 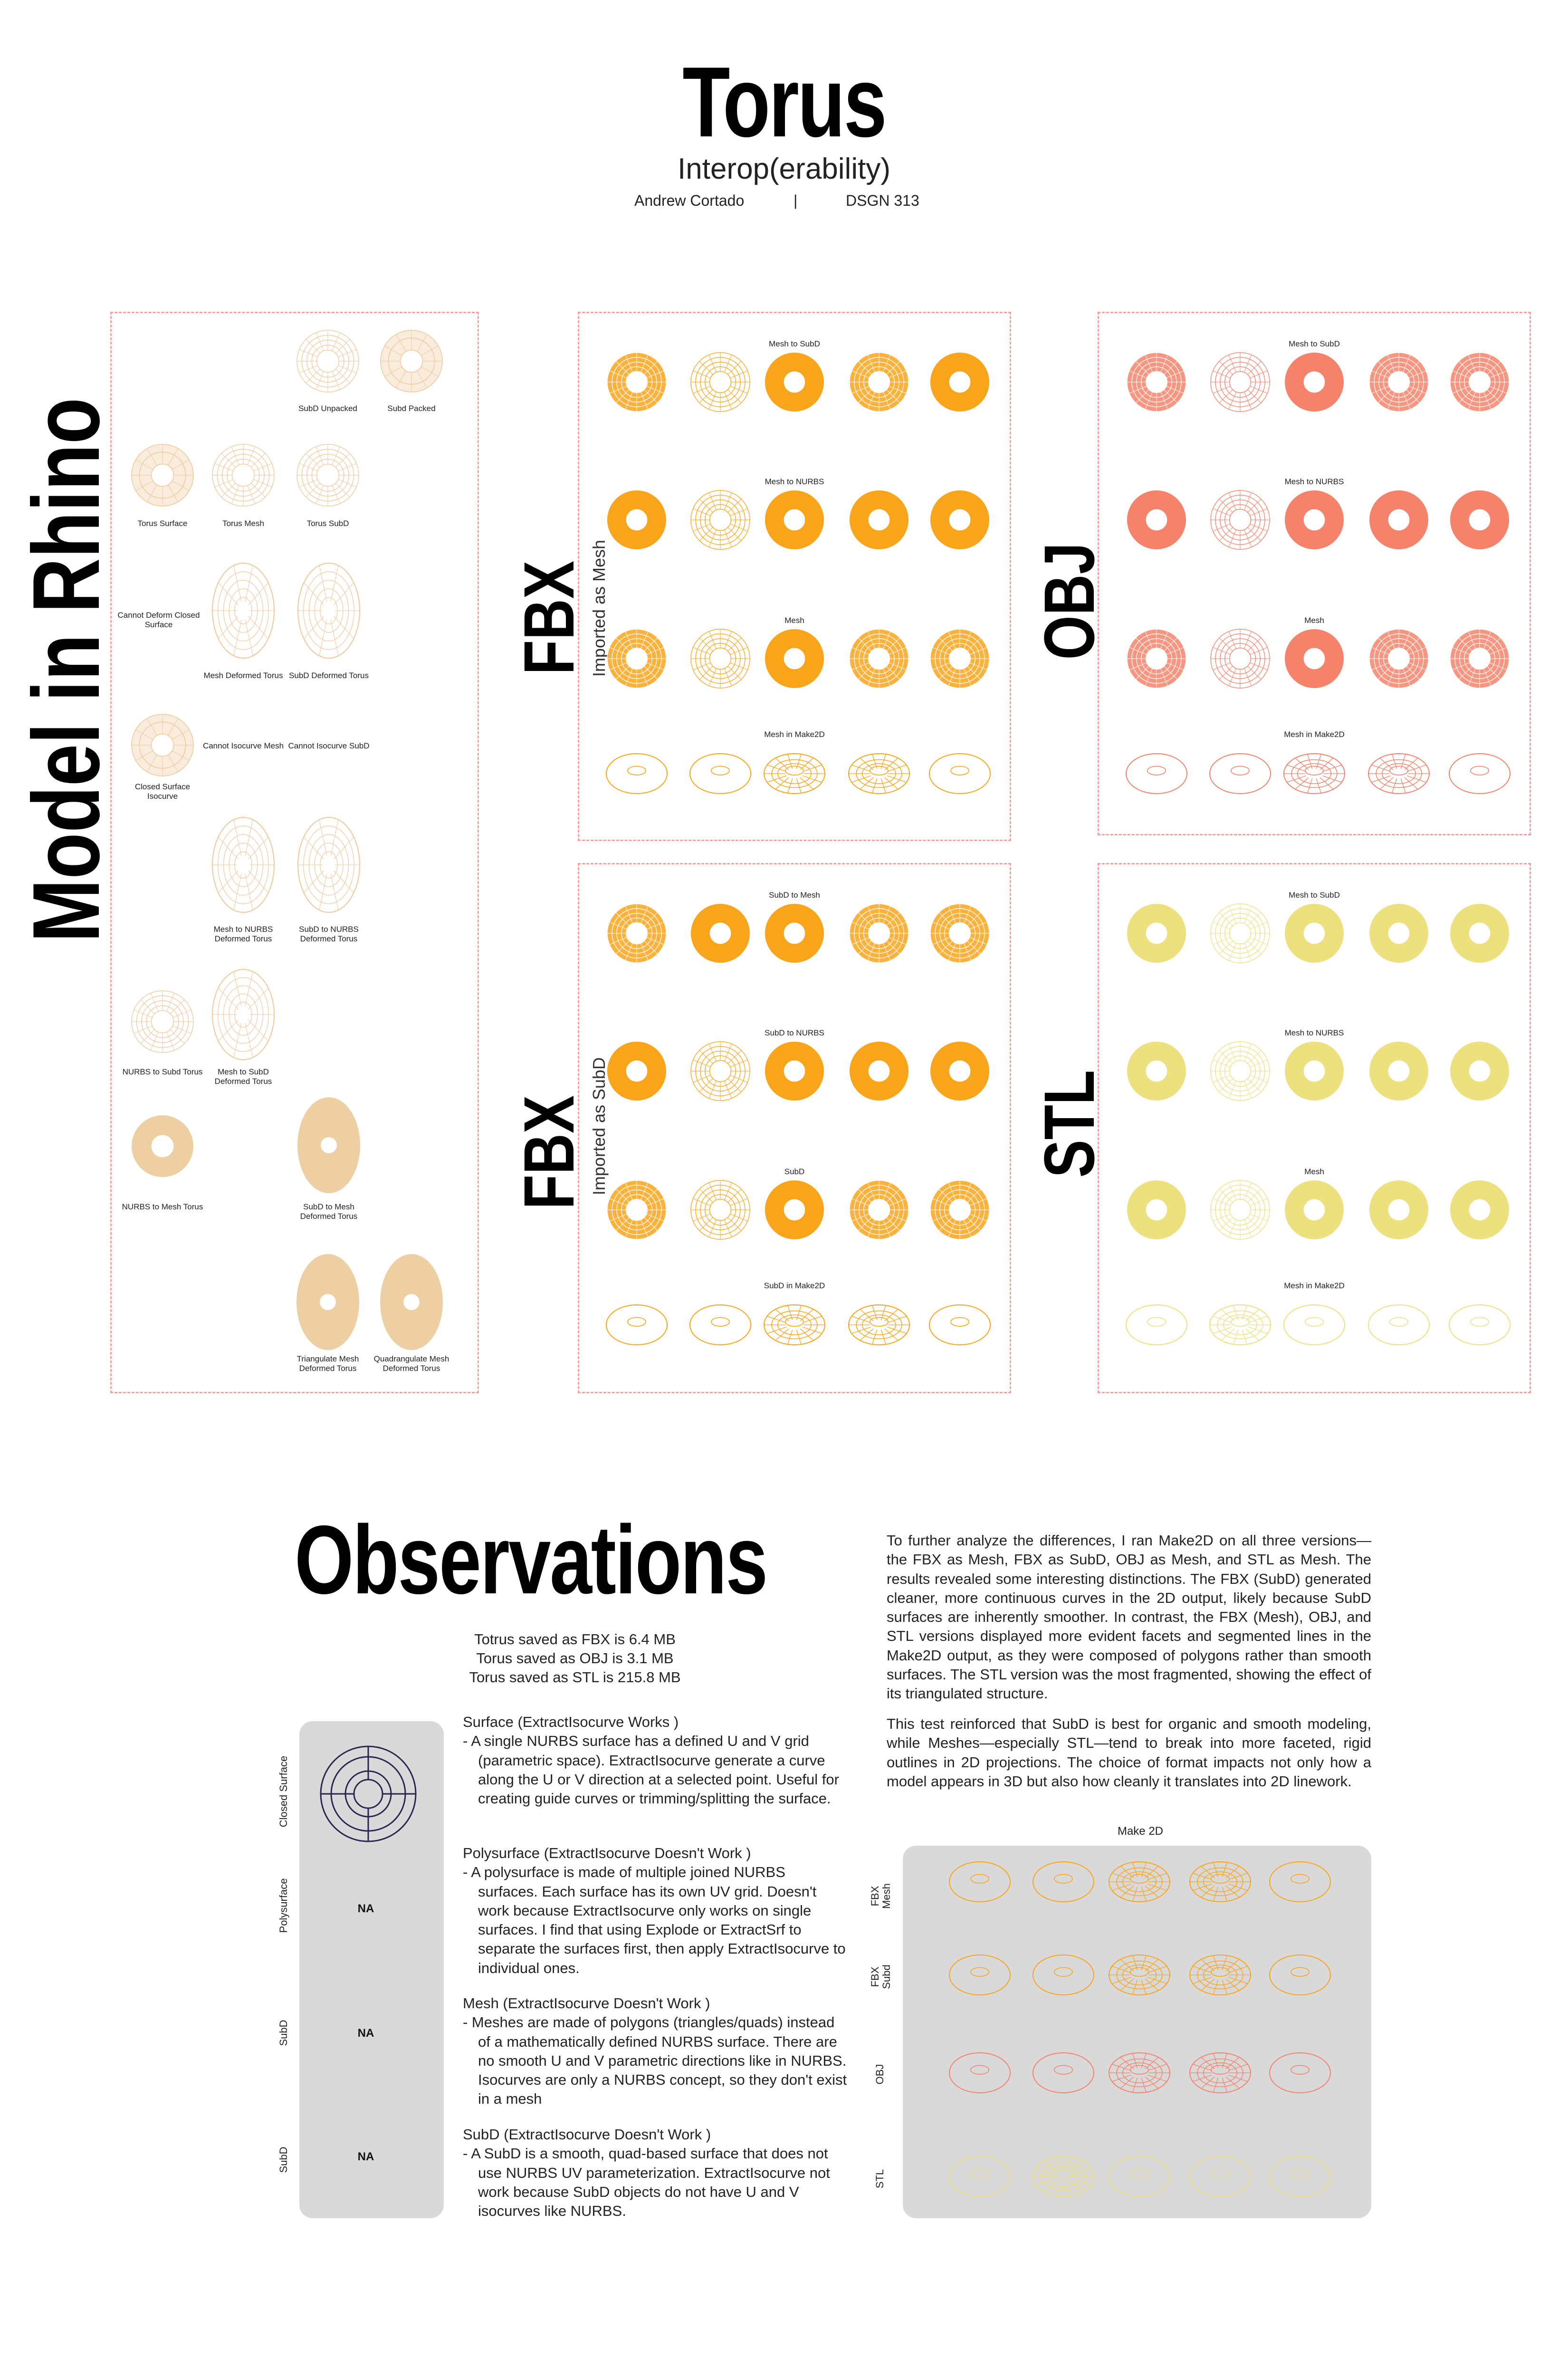 I want to click on fbx-mesh-heading: FBX, so click(x=549, y=618).